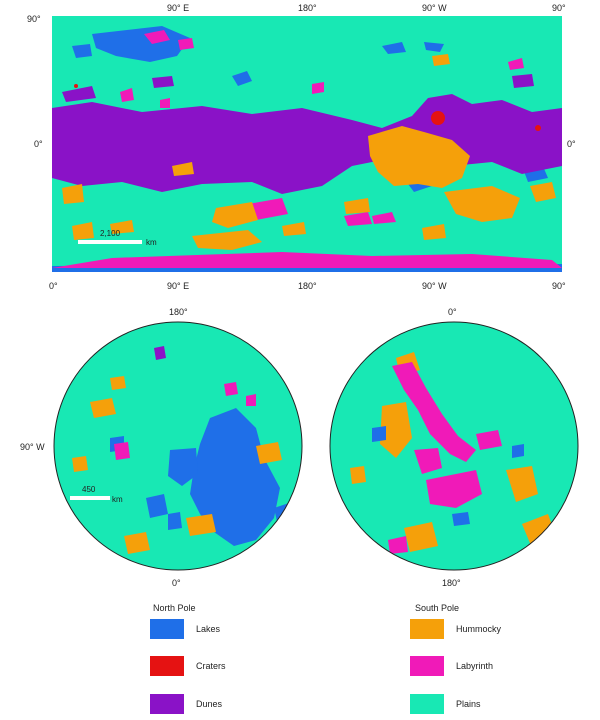  I want to click on legend-label-plains: Plains, so click(468, 704).